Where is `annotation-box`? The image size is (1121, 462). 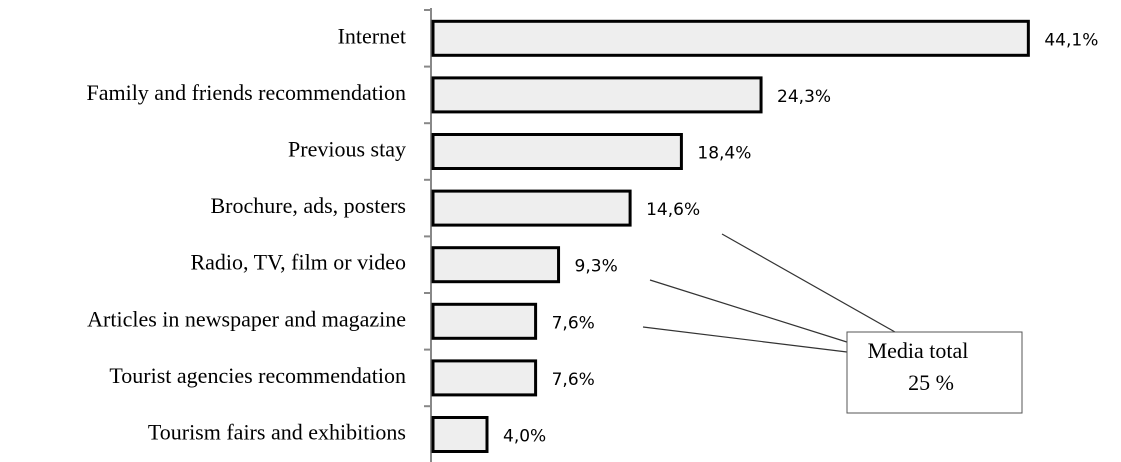 annotation-box is located at coordinates (934, 372).